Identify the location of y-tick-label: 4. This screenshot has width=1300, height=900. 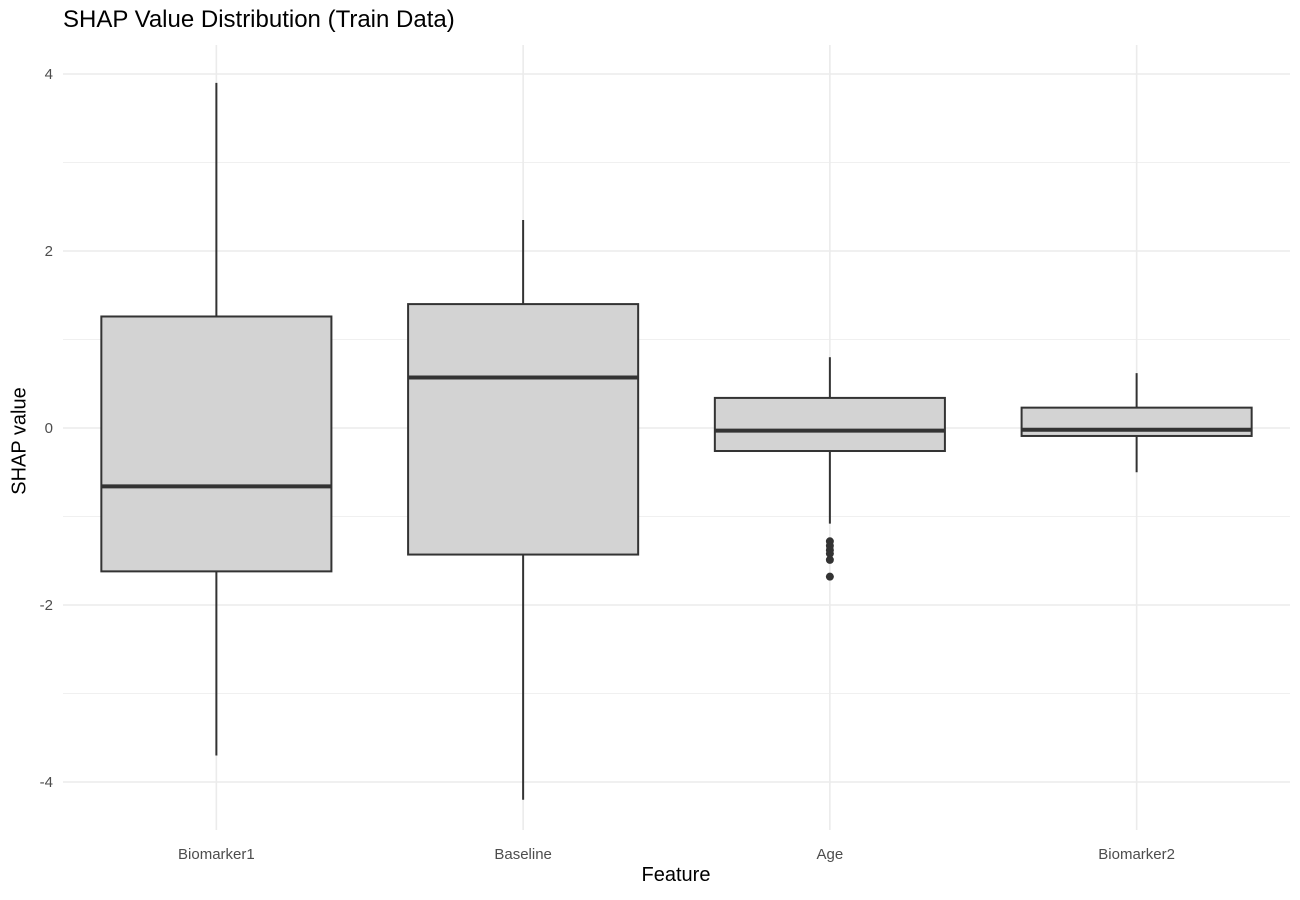
(49, 74).